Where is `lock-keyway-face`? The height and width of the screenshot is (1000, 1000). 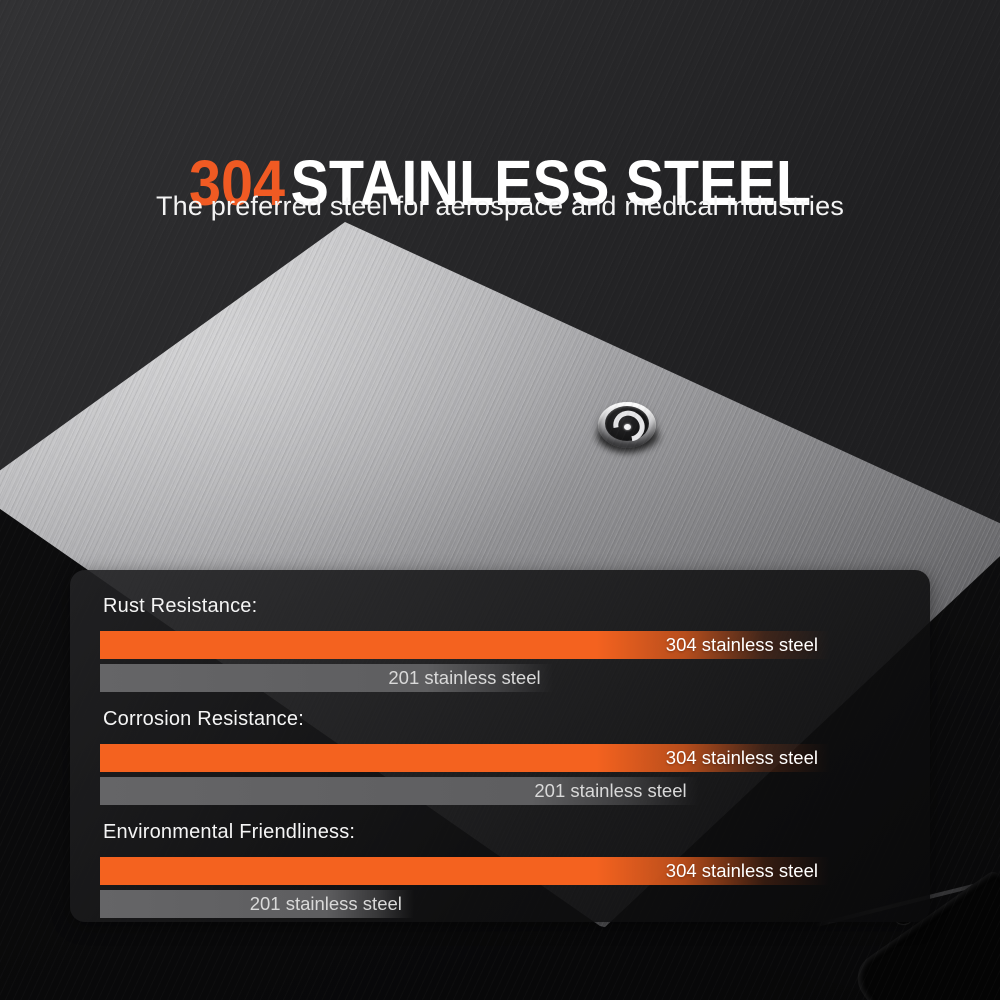 lock-keyway-face is located at coordinates (627, 423).